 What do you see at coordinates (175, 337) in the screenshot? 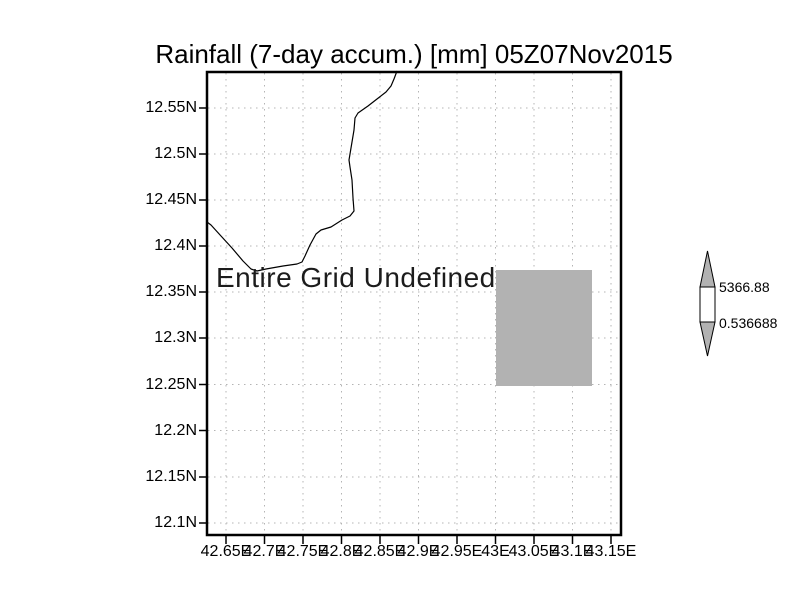
I see `y-axis-label: 12.3N` at bounding box center [175, 337].